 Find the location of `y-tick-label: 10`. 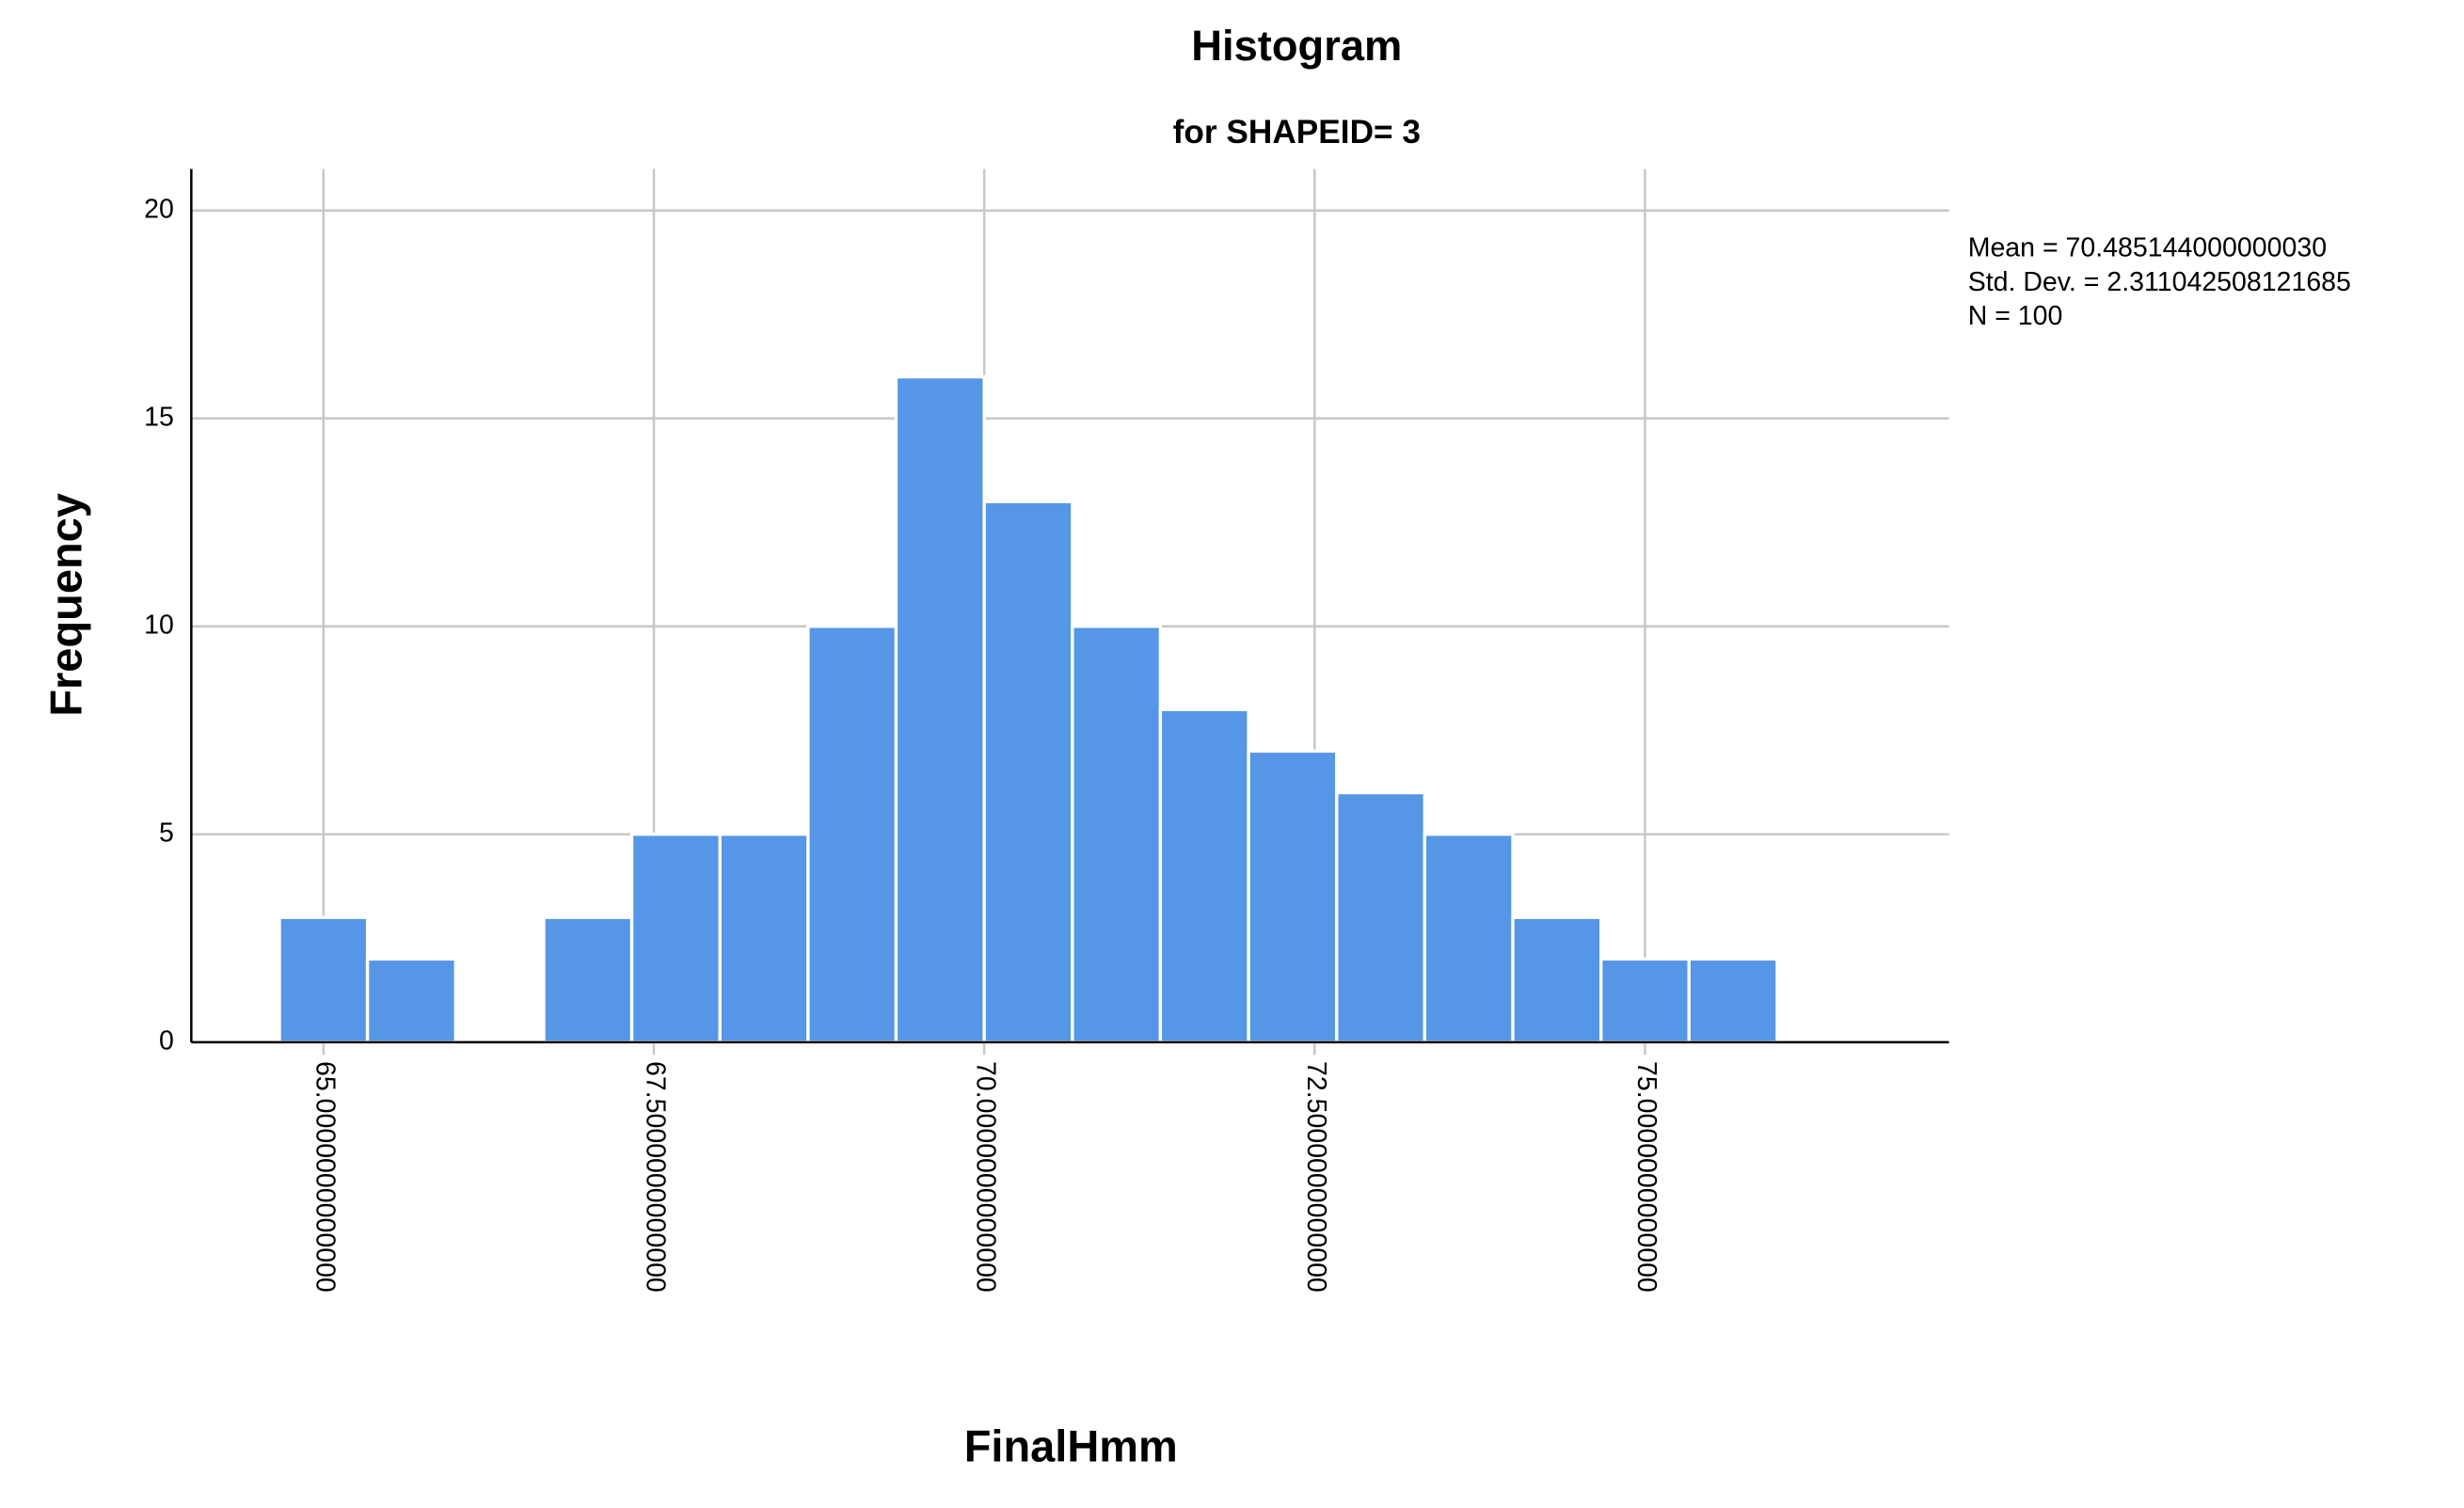

y-tick-label: 10 is located at coordinates (159, 625).